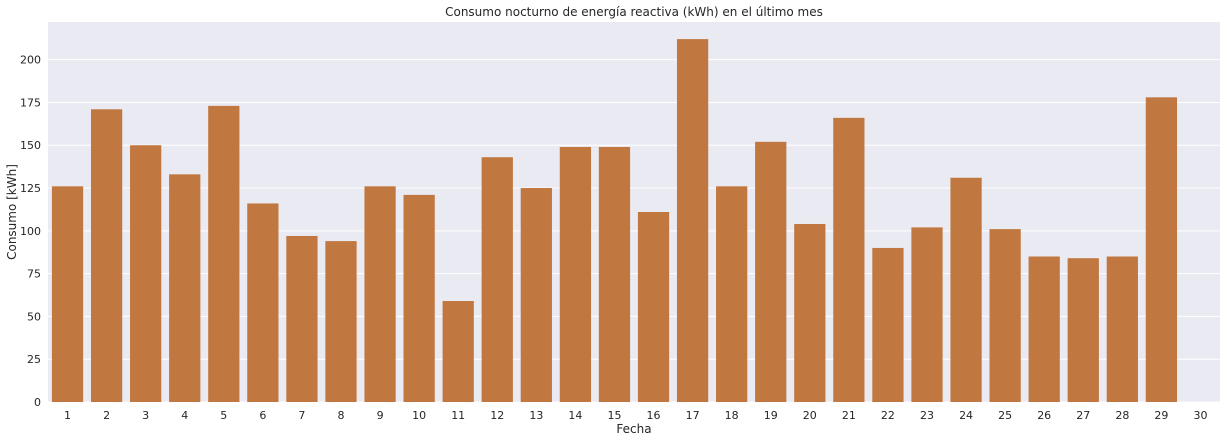  Describe the element at coordinates (575, 415) in the screenshot. I see `x-tick-label: 14` at that location.